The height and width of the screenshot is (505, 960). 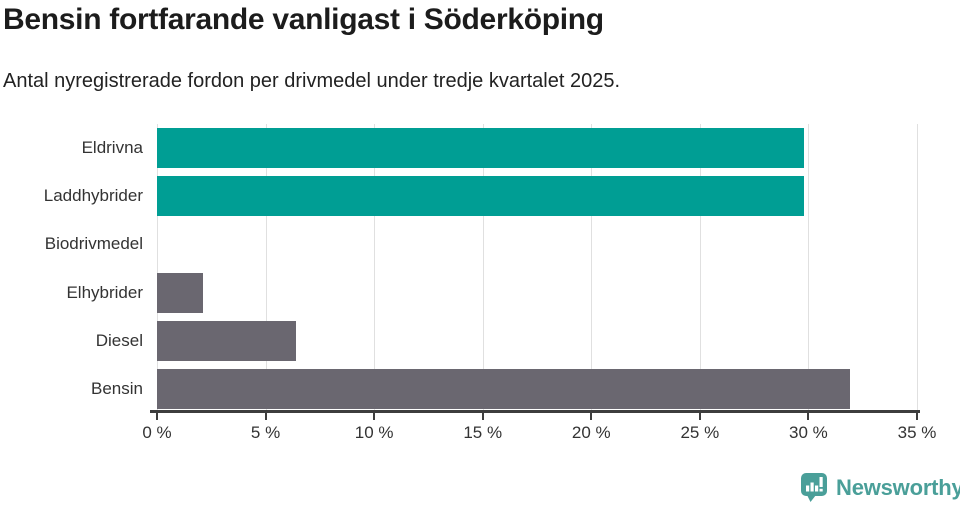 I want to click on x-axis-tick-label: 20 %, so click(x=591, y=432).